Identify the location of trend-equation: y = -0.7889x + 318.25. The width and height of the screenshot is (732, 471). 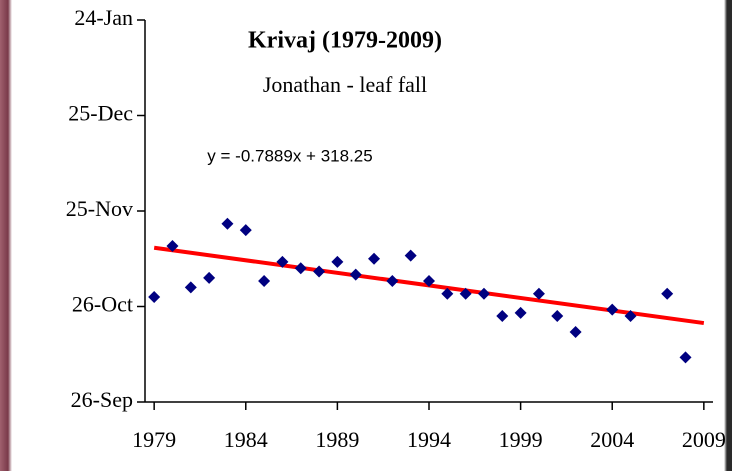
(289, 155).